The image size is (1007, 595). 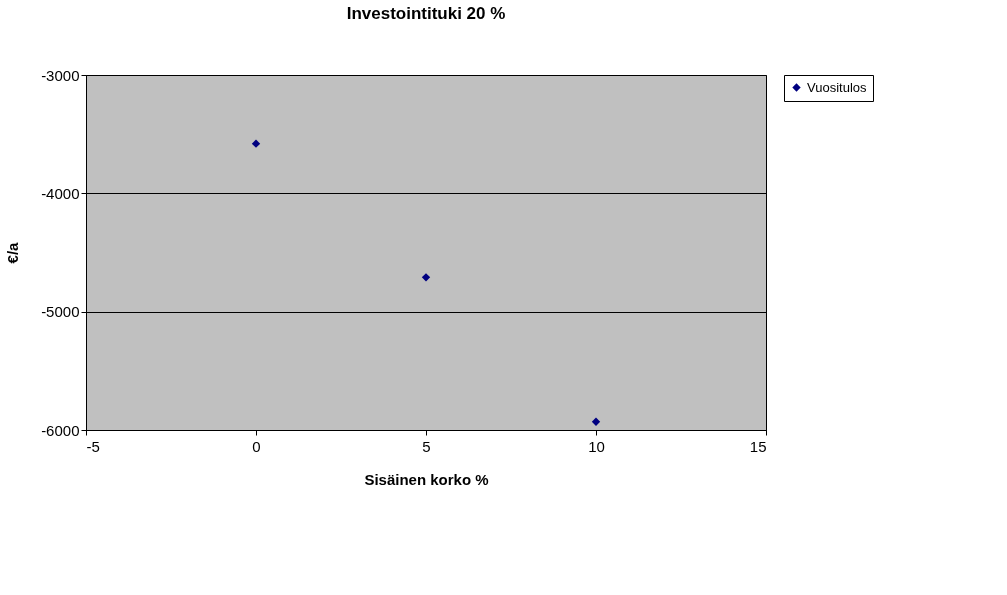 What do you see at coordinates (60, 430) in the screenshot?
I see `y-tick-label: -6000` at bounding box center [60, 430].